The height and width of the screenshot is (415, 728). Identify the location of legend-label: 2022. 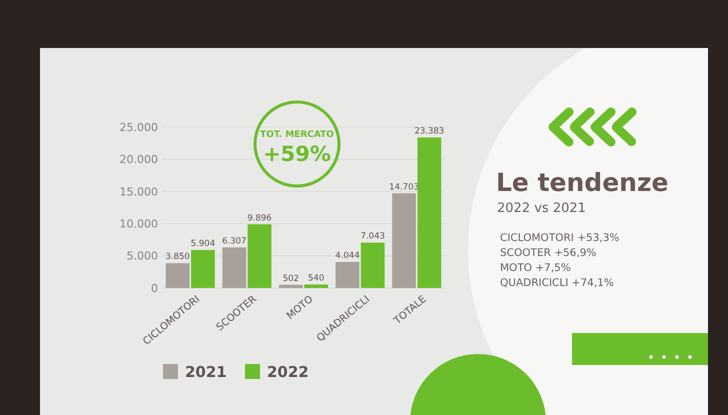
(288, 372).